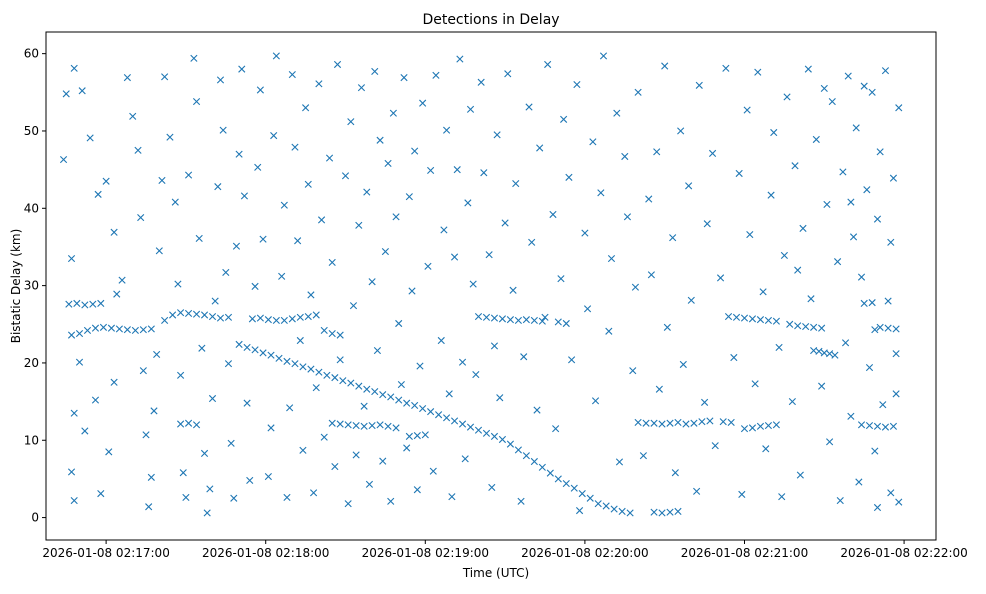  Describe the element at coordinates (584, 553) in the screenshot. I see `x-tick-label: 2026-01-08 02:20:00` at that location.